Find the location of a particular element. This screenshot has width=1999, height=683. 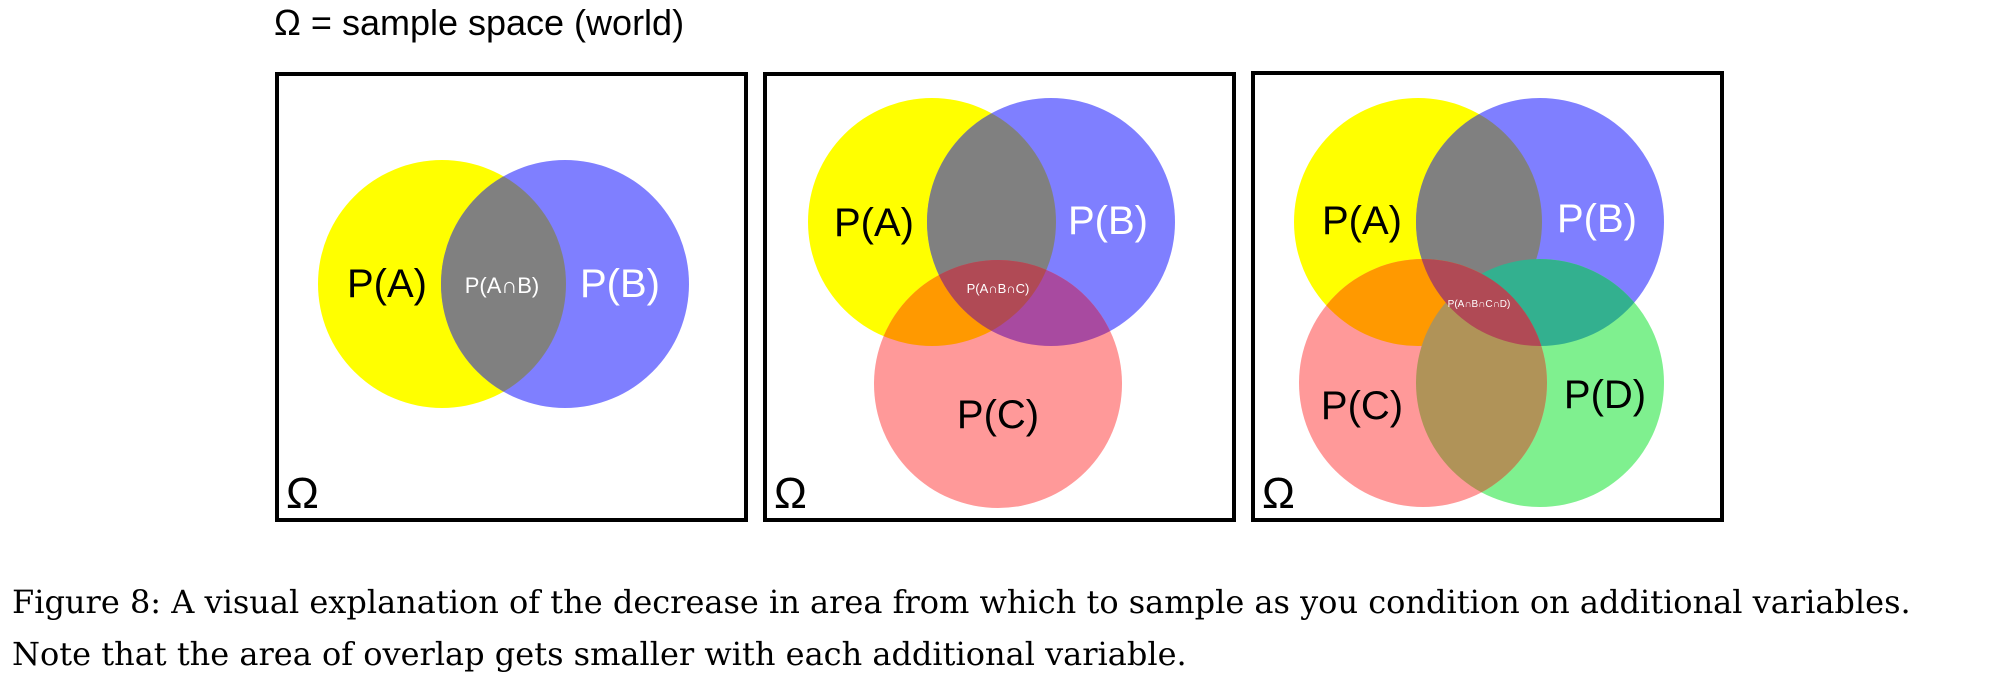

label-abc: P(A∩B∩C) is located at coordinates (998, 288).